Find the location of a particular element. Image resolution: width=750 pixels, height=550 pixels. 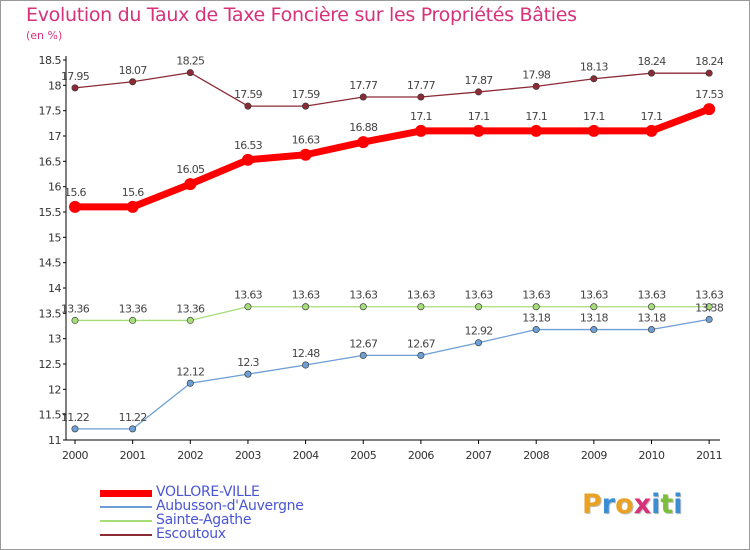

data-label: 12.3 is located at coordinates (248, 362).